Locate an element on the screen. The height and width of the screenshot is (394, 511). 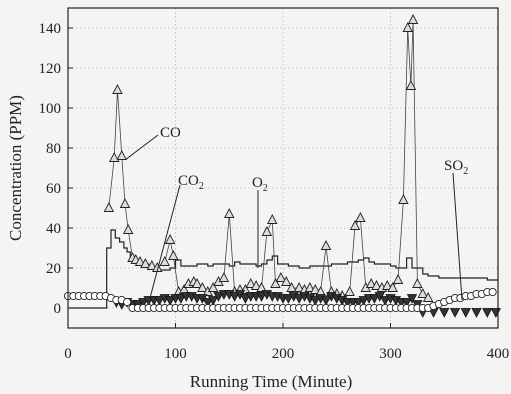
y-tick-label: 80 is located at coordinates (53, 149).